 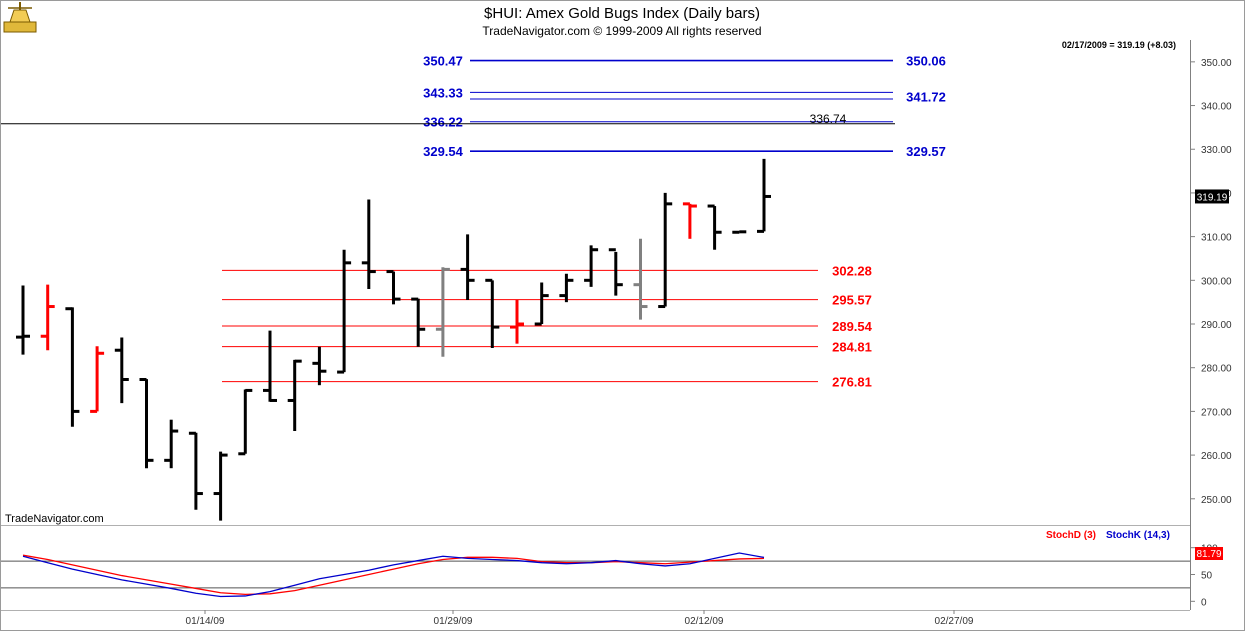 I want to click on stochd-line, so click(x=393, y=574).